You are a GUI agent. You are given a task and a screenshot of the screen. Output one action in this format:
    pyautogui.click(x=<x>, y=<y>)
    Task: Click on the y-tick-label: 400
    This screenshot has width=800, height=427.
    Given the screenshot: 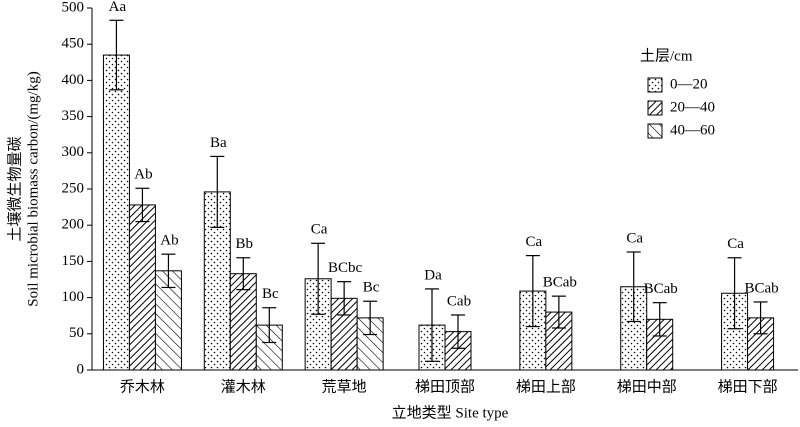 What is the action you would take?
    pyautogui.click(x=73, y=80)
    